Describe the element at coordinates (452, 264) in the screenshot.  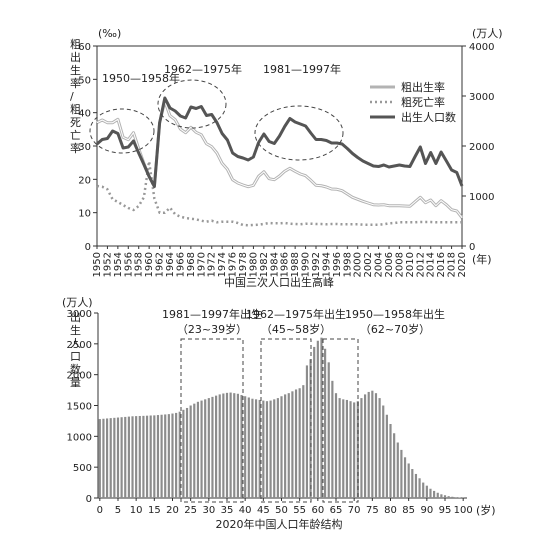
I see `top-x-tick-label: 2018` at that location.